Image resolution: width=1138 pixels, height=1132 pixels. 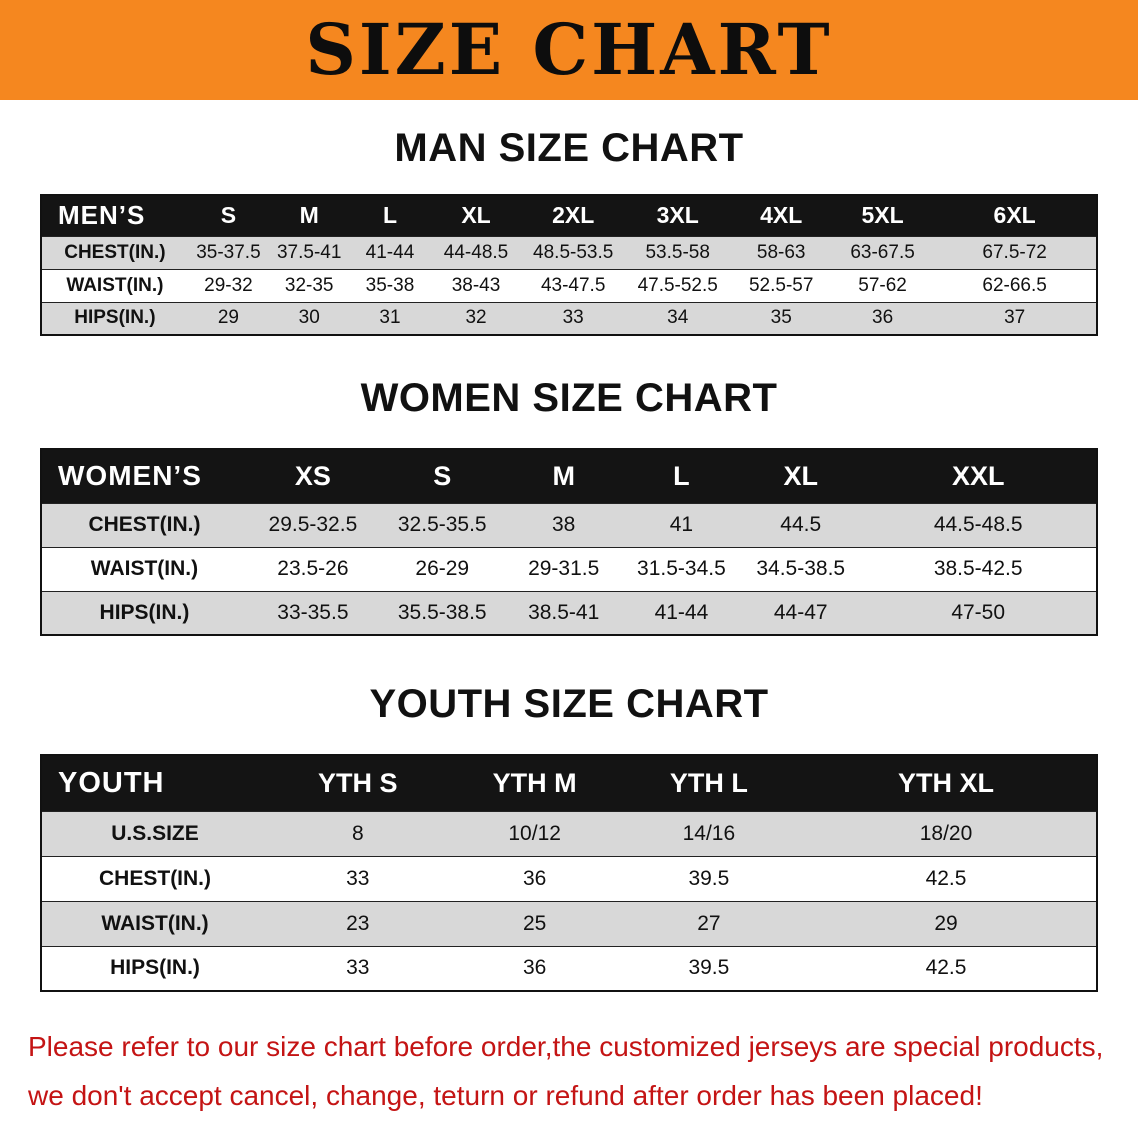 I want to click on youth-header-label: YOUTH, so click(x=155, y=783).